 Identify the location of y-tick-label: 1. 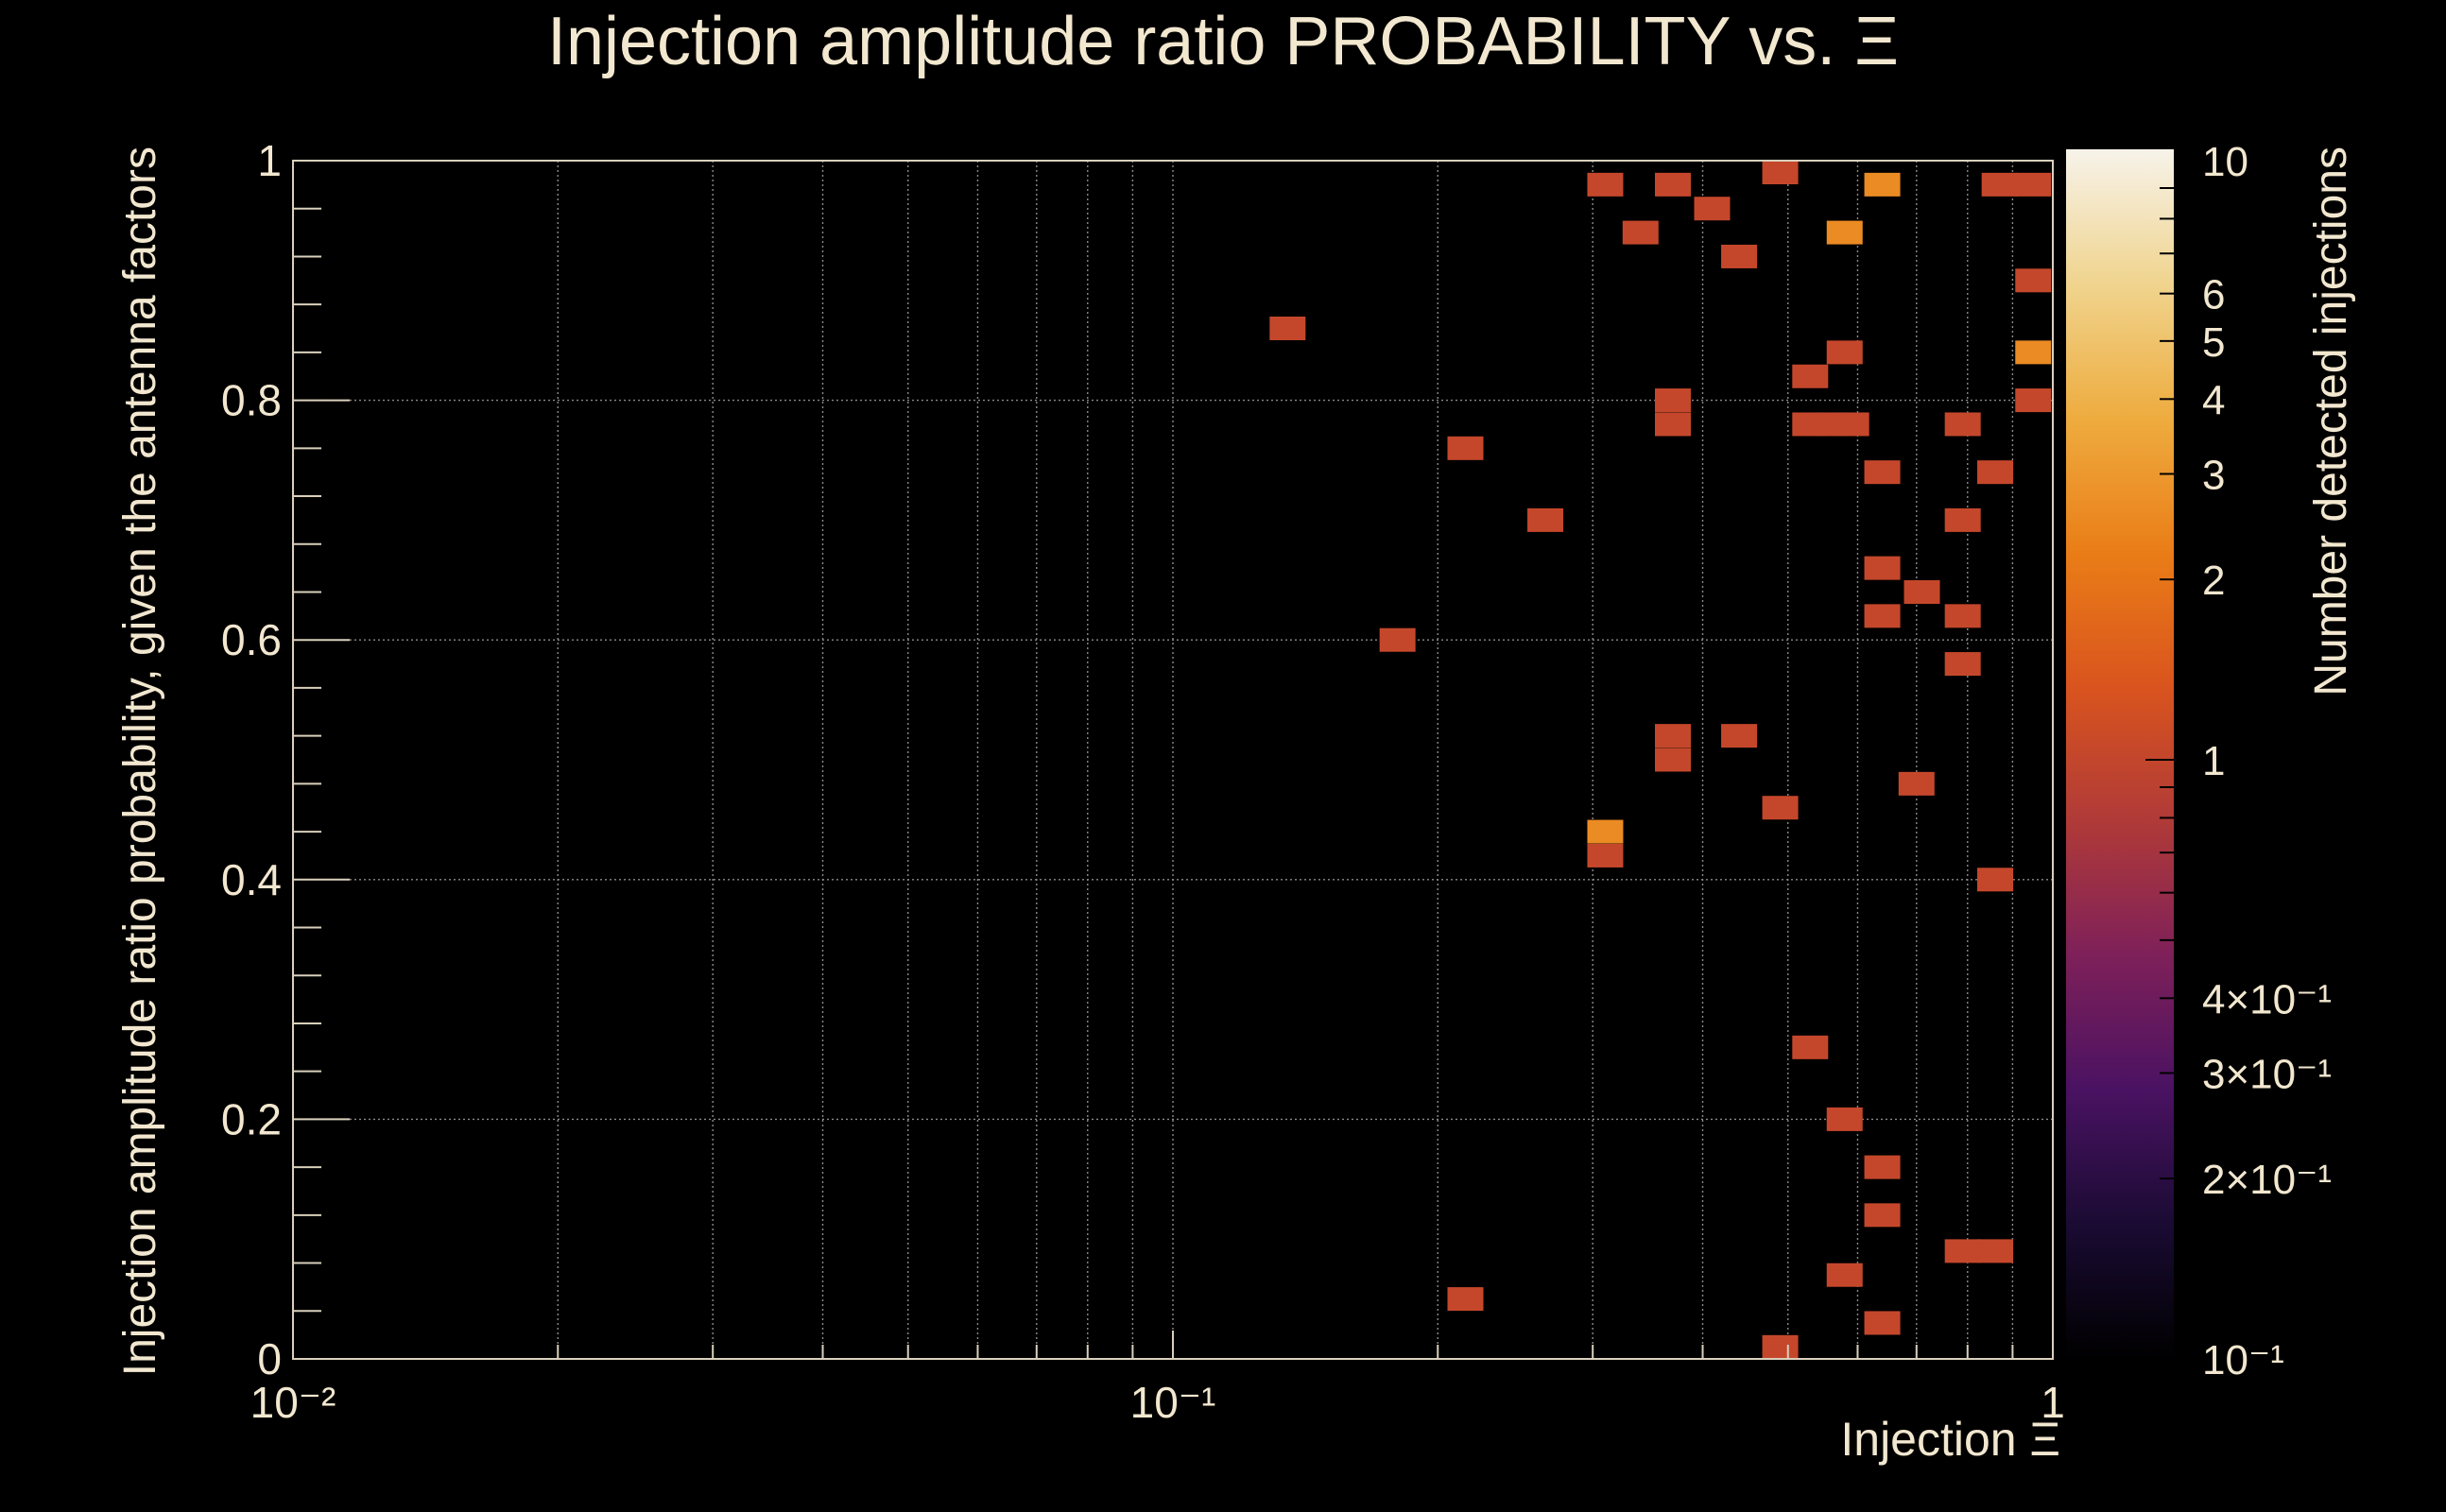
(269, 160).